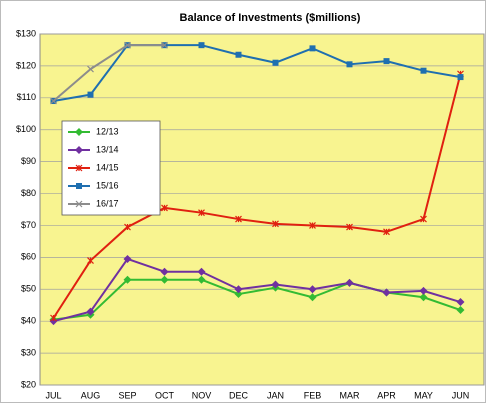  I want to click on y-tick-label: $60, so click(28, 257).